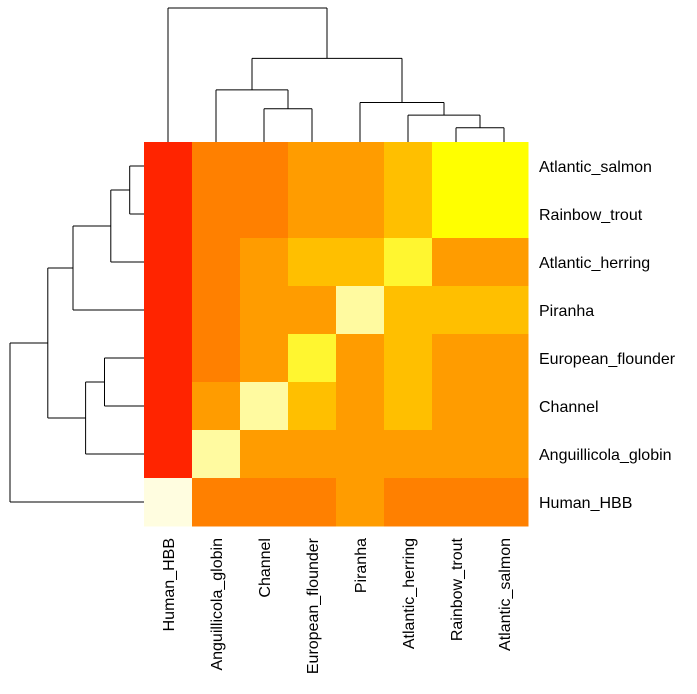 This screenshot has height=694, width=697. I want to click on heatmap-cell-atlantic-herring-atlantic-herring, so click(408, 262).